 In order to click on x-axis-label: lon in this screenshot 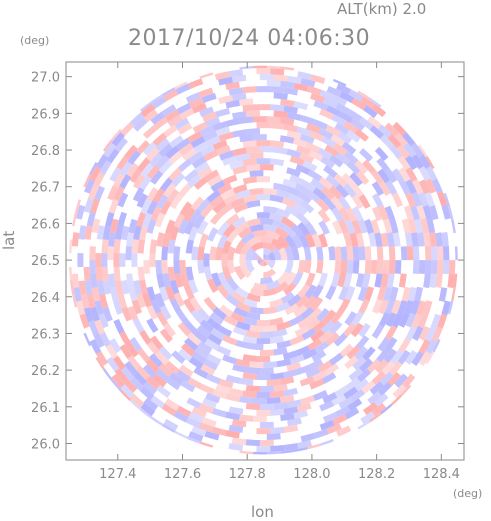, I will do `click(262, 512)`.